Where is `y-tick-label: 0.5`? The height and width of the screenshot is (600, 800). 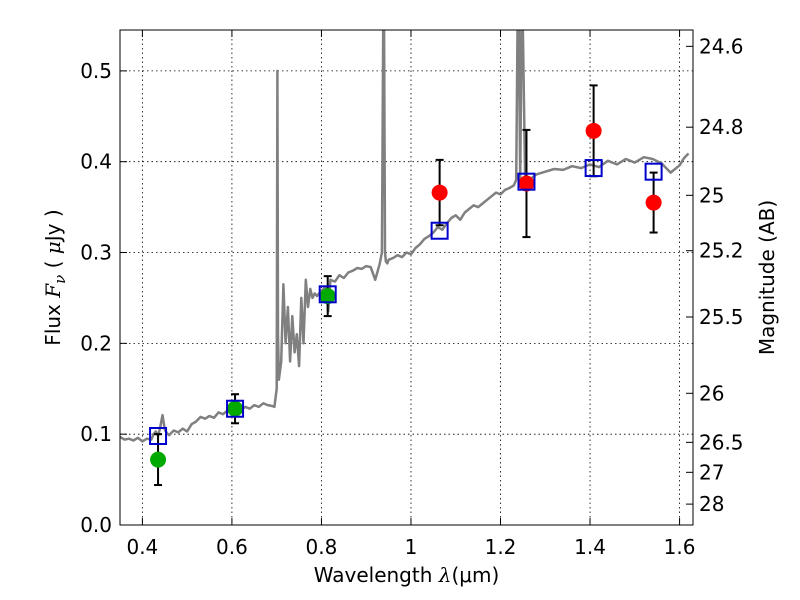
y-tick-label: 0.5 is located at coordinates (96, 71).